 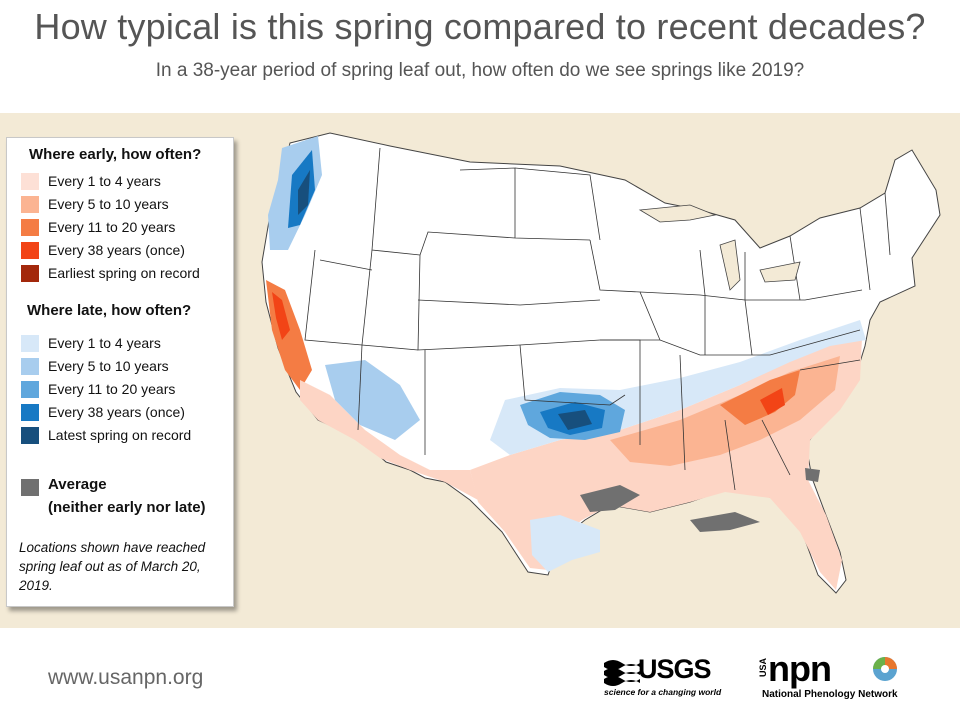 I want to click on legend-early-label: Every 1 to 4 years, so click(x=104, y=181).